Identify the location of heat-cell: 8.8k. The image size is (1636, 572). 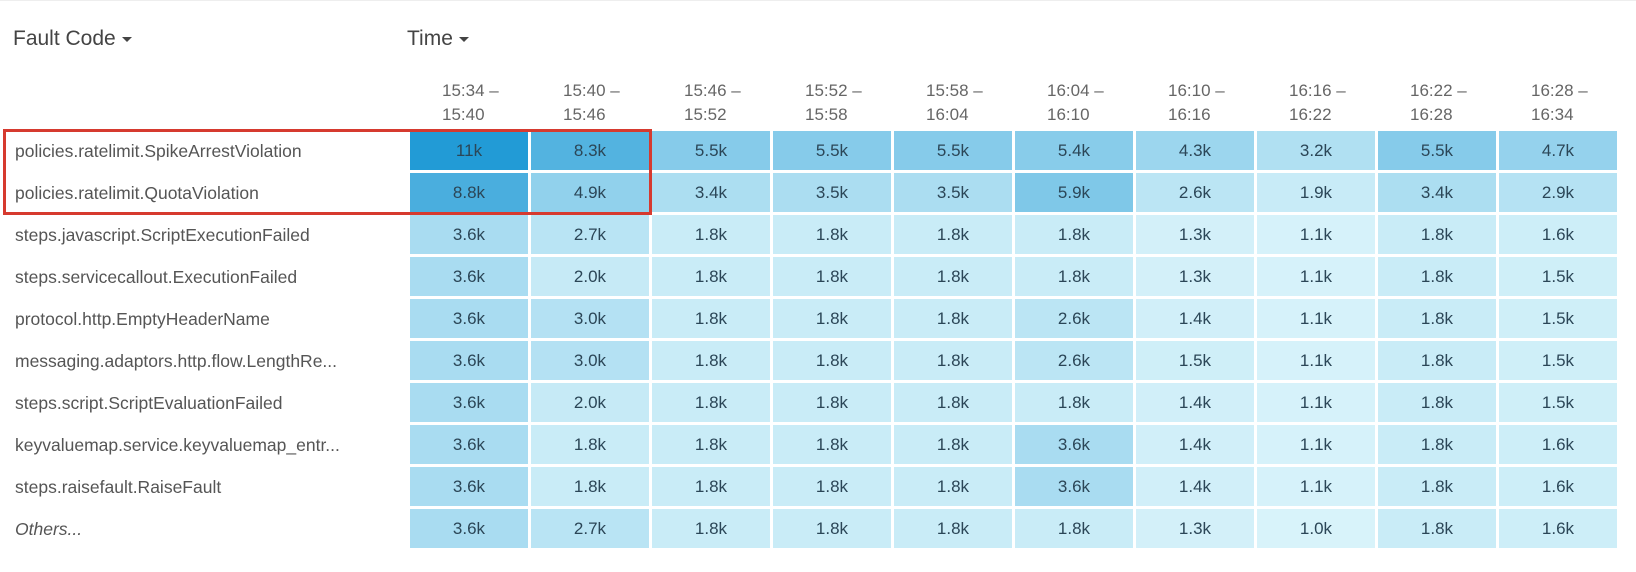
(469, 192).